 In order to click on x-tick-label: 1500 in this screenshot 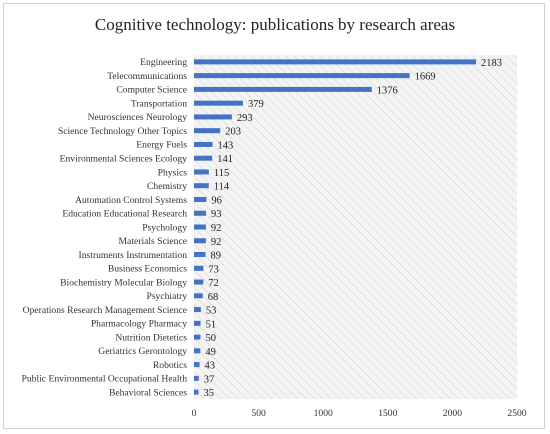, I will do `click(387, 413)`.